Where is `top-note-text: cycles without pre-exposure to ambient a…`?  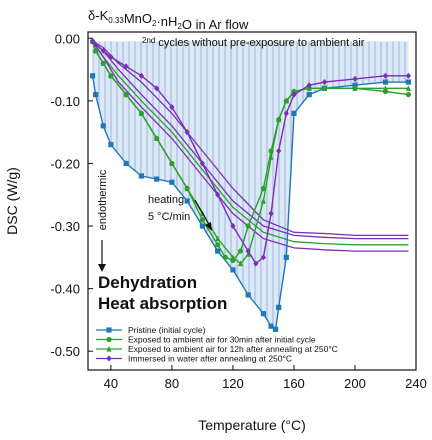 top-note-text: cycles without pre-exposure to ambient a… is located at coordinates (259, 43).